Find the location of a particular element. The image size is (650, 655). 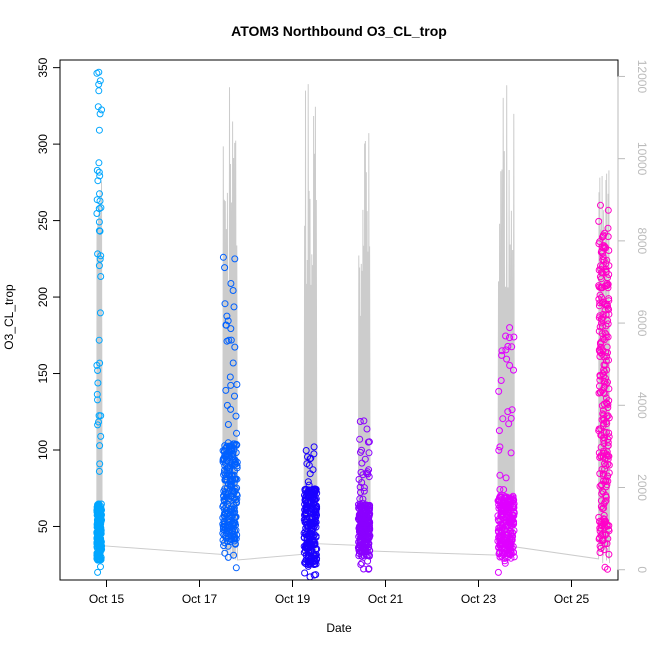

chart-title: ATOM3 Northbound O3_CL_trop is located at coordinates (339, 31).